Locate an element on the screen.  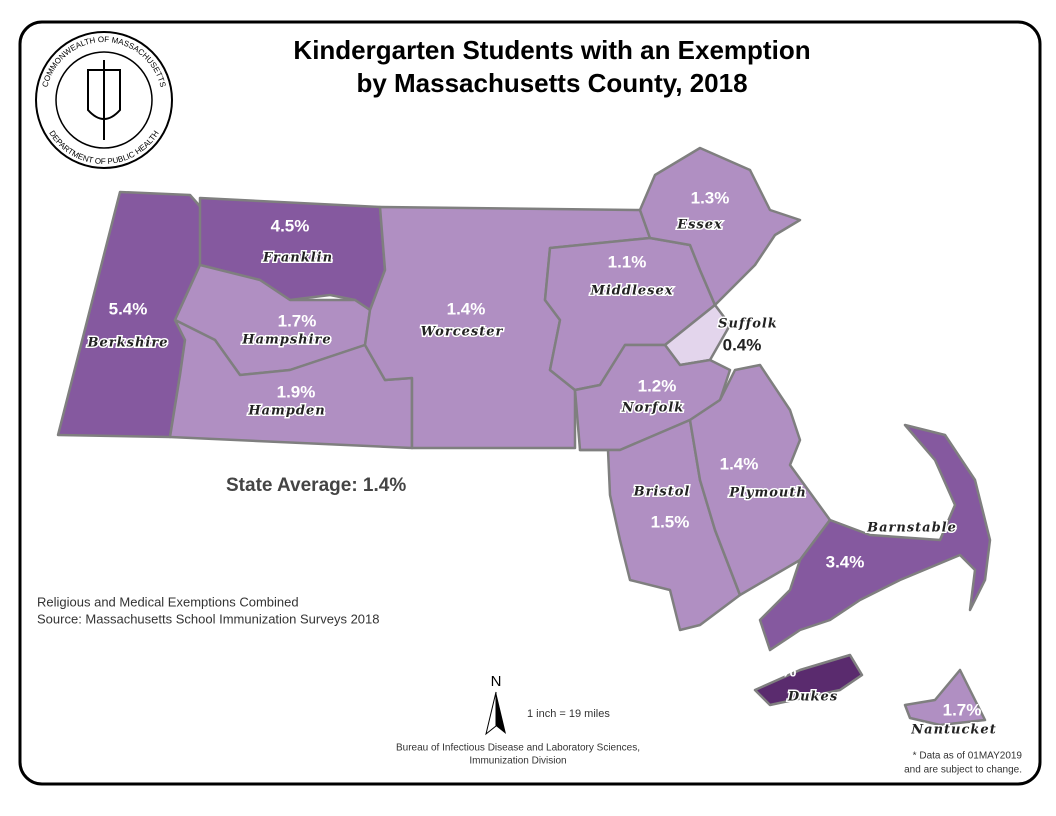
county-name: Barnstable is located at coordinates (911, 528).